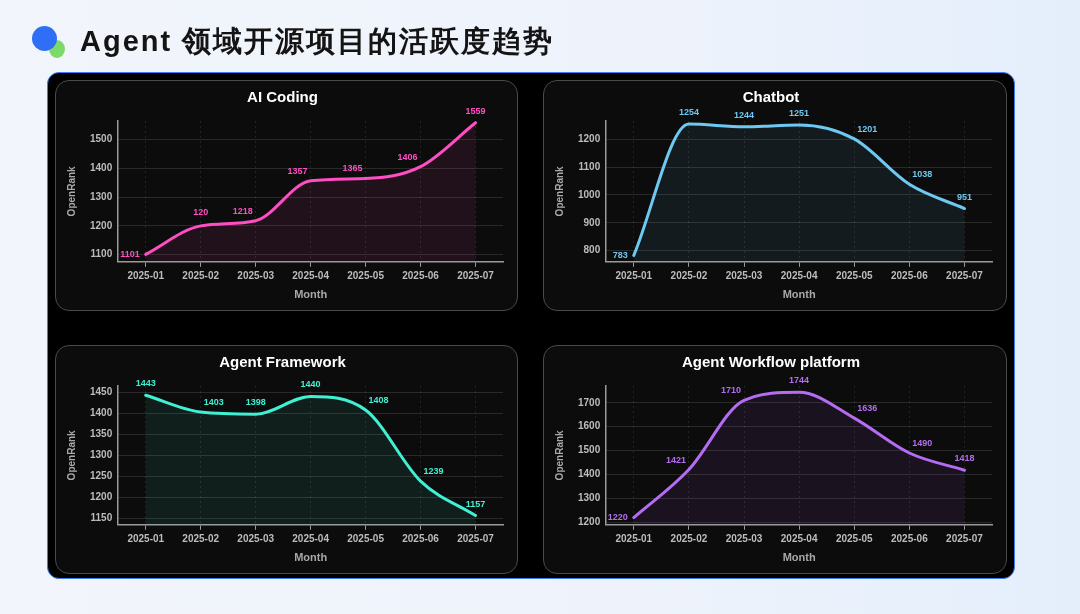 The height and width of the screenshot is (614, 1080). Describe the element at coordinates (255, 402) in the screenshot. I see `data-label: 1398` at that location.